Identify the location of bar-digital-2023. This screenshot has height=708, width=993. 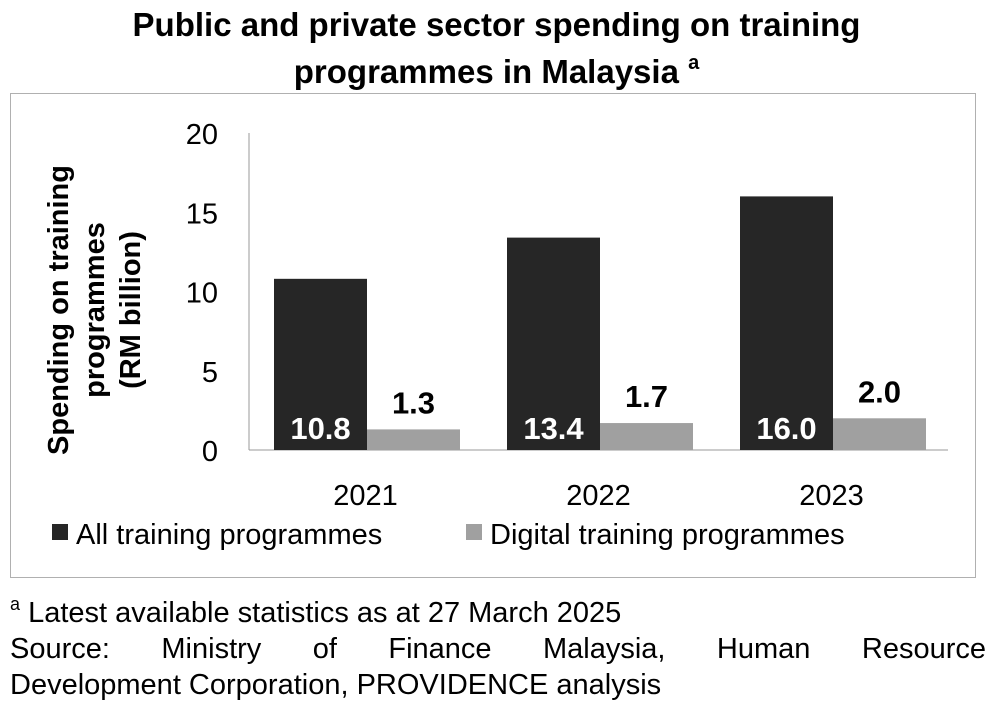
(879, 434).